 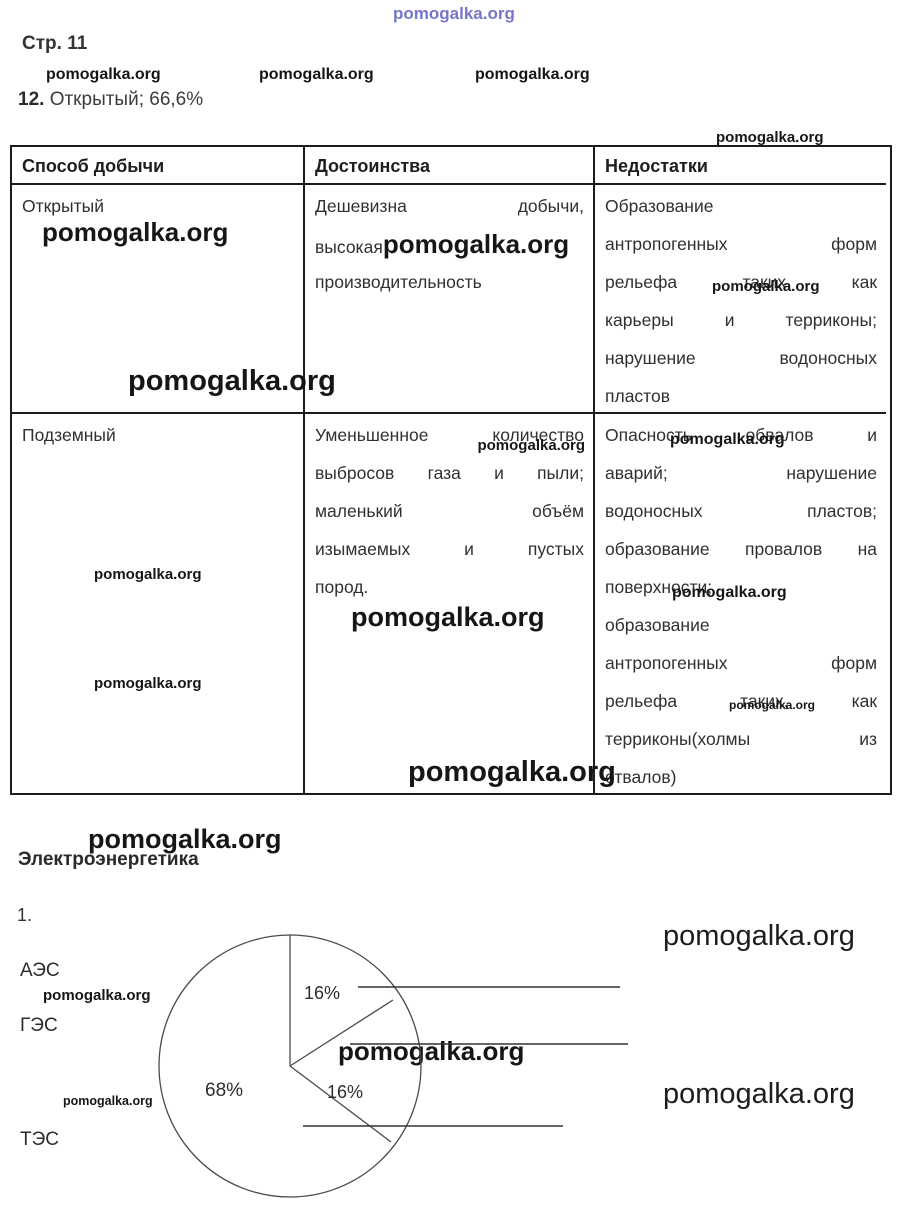 I want to click on table-header-method: Способ добычи, so click(x=158, y=166).